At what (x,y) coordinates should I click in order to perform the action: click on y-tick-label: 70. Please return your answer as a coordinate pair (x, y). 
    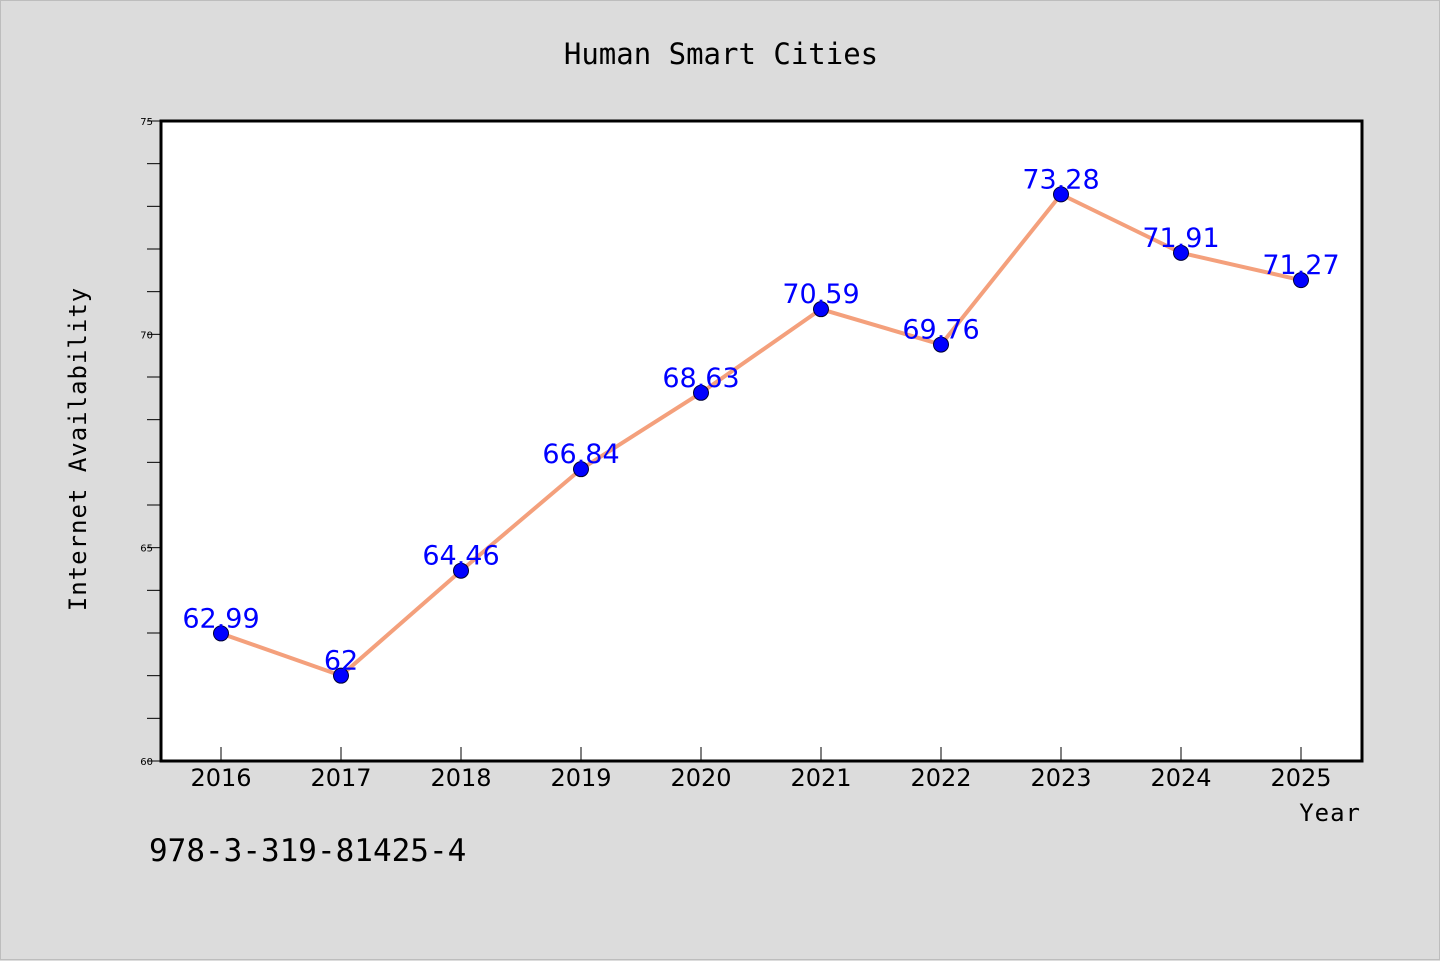
    Looking at the image, I should click on (146, 335).